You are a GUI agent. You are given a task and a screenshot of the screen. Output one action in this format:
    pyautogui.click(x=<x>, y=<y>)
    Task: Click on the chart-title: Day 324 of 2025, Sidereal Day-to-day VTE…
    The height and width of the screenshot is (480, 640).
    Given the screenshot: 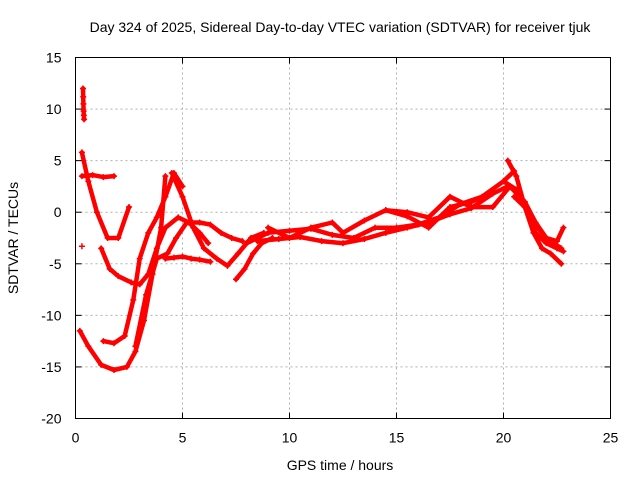 What is the action you would take?
    pyautogui.click(x=341, y=27)
    